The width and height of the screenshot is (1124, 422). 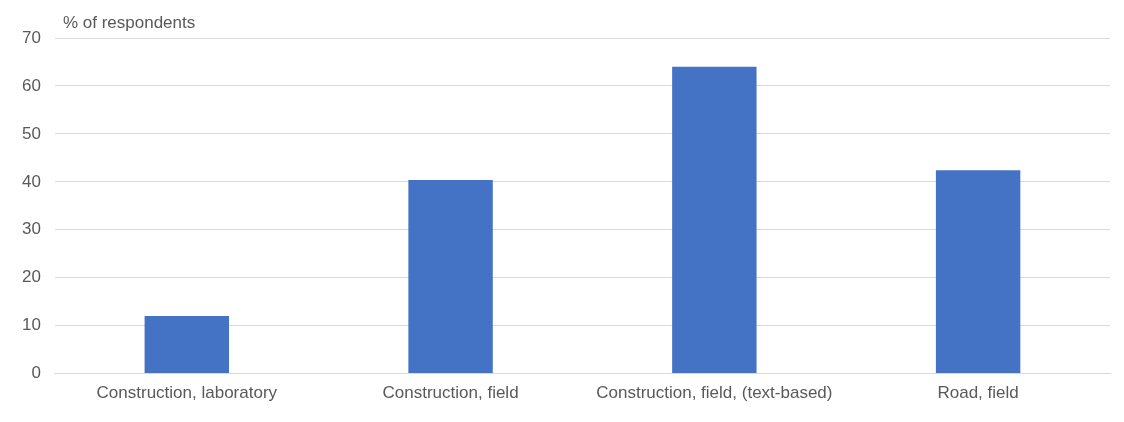 What do you see at coordinates (31, 325) in the screenshot?
I see `y-tick-label: 10` at bounding box center [31, 325].